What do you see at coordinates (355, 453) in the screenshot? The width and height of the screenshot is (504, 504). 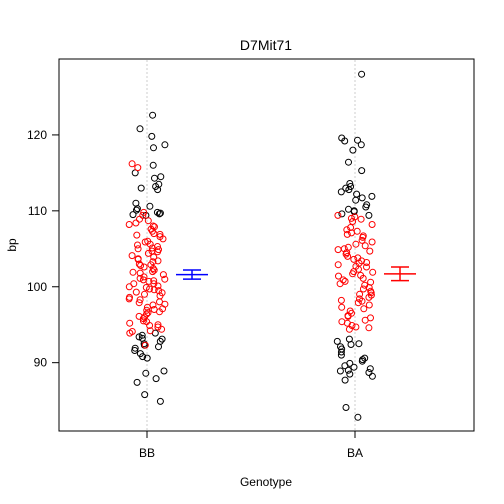 I see `x-tick-label-ba: BA` at bounding box center [355, 453].